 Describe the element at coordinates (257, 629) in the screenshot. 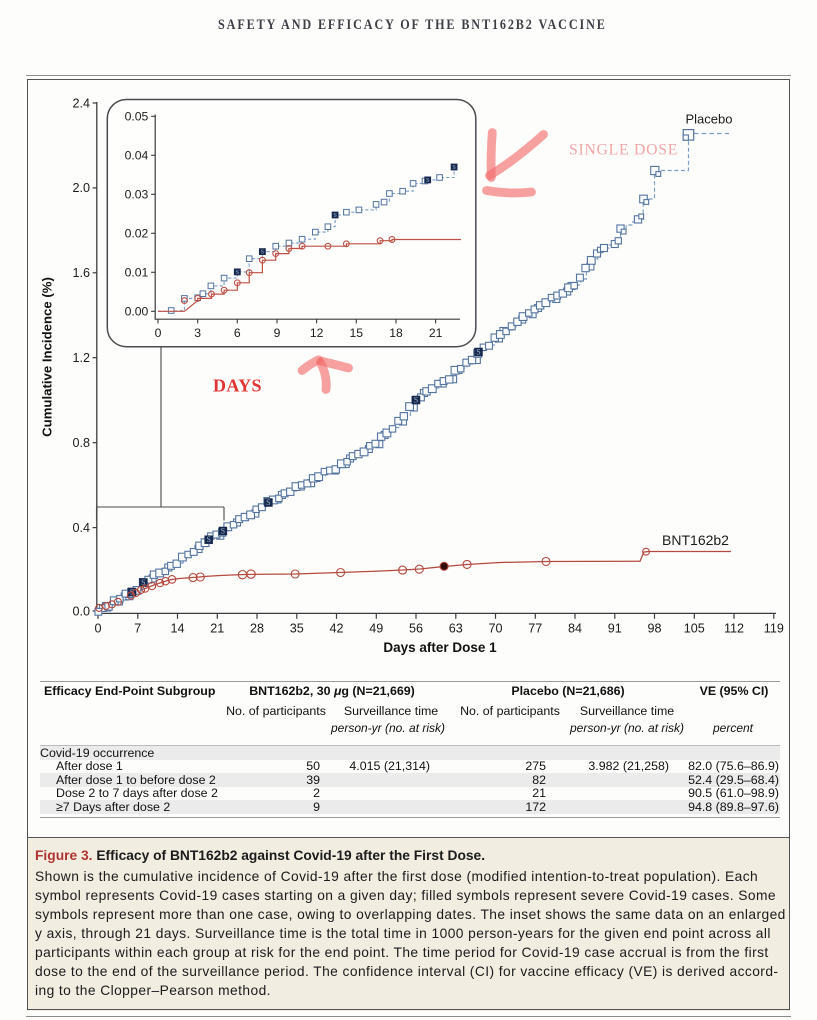

I see `svg-text: 28` at that location.